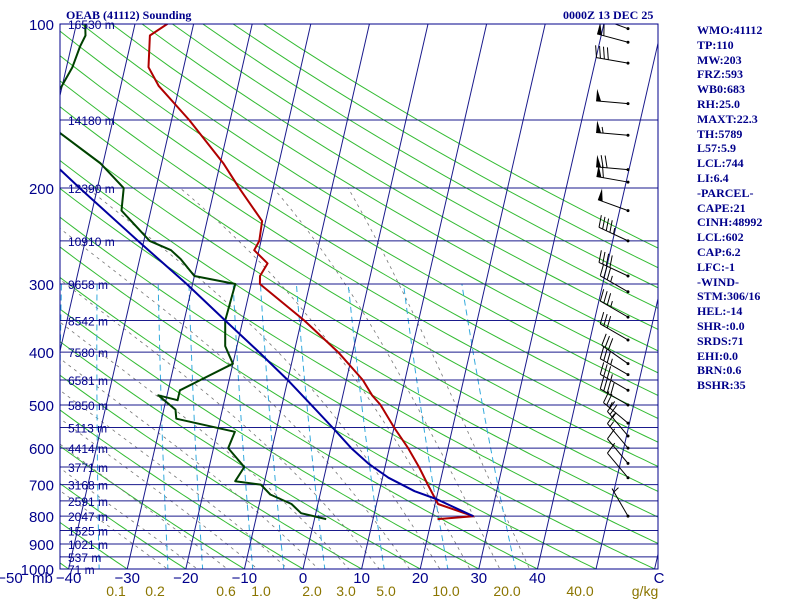 The height and width of the screenshot is (600, 800). Describe the element at coordinates (721, 325) in the screenshot. I see `index-item: SHR-:0.0` at that location.